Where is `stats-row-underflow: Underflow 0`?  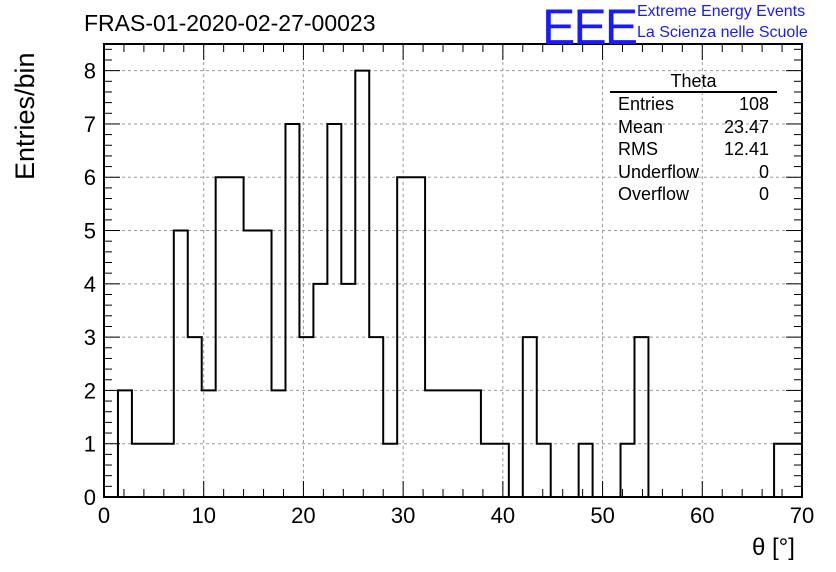
stats-row-underflow: Underflow 0 is located at coordinates (693, 172).